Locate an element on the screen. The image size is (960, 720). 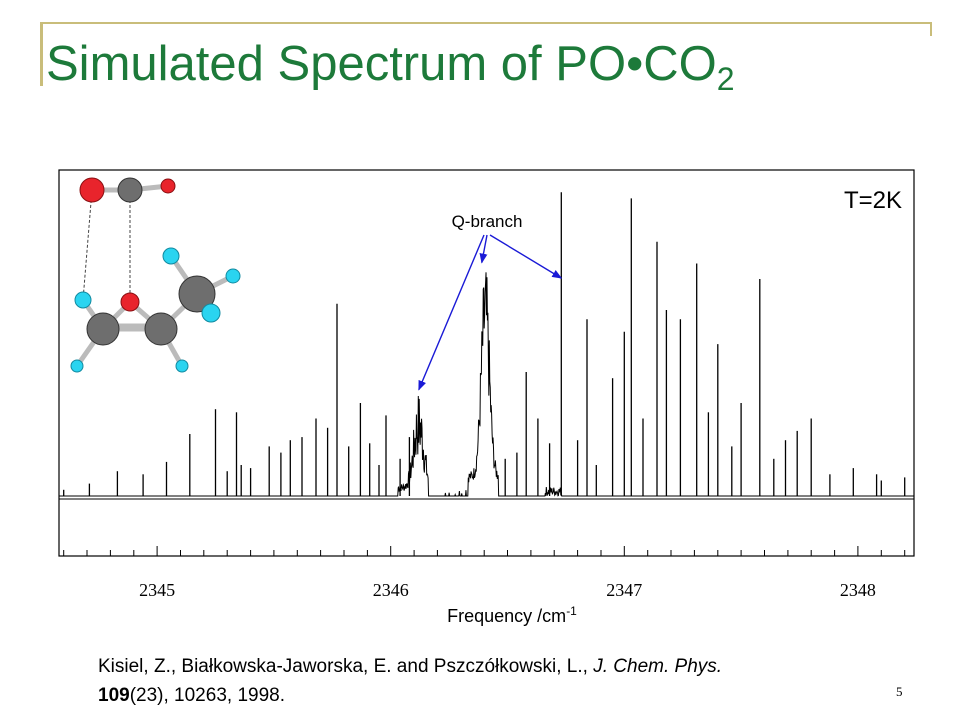
x-tick-label-2345: 2345 is located at coordinates (157, 590).